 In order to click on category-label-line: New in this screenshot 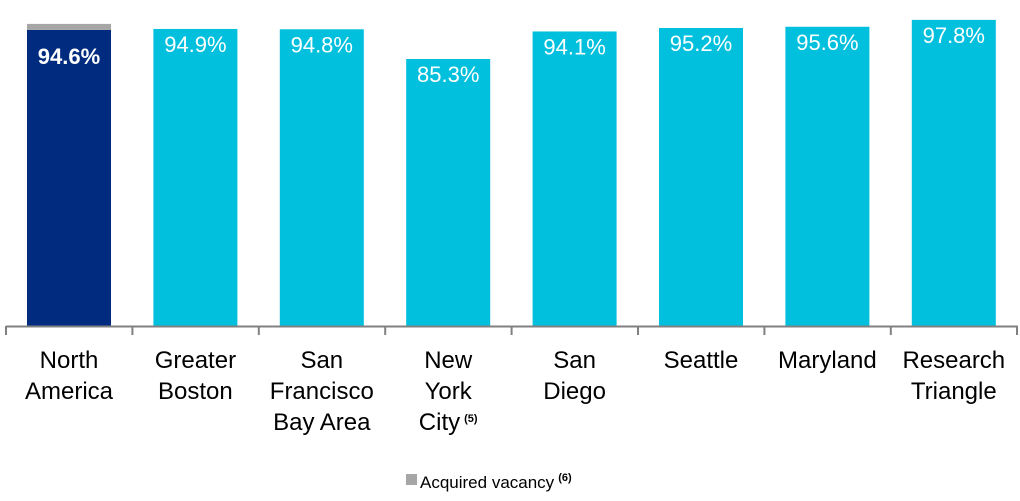, I will do `click(448, 360)`.